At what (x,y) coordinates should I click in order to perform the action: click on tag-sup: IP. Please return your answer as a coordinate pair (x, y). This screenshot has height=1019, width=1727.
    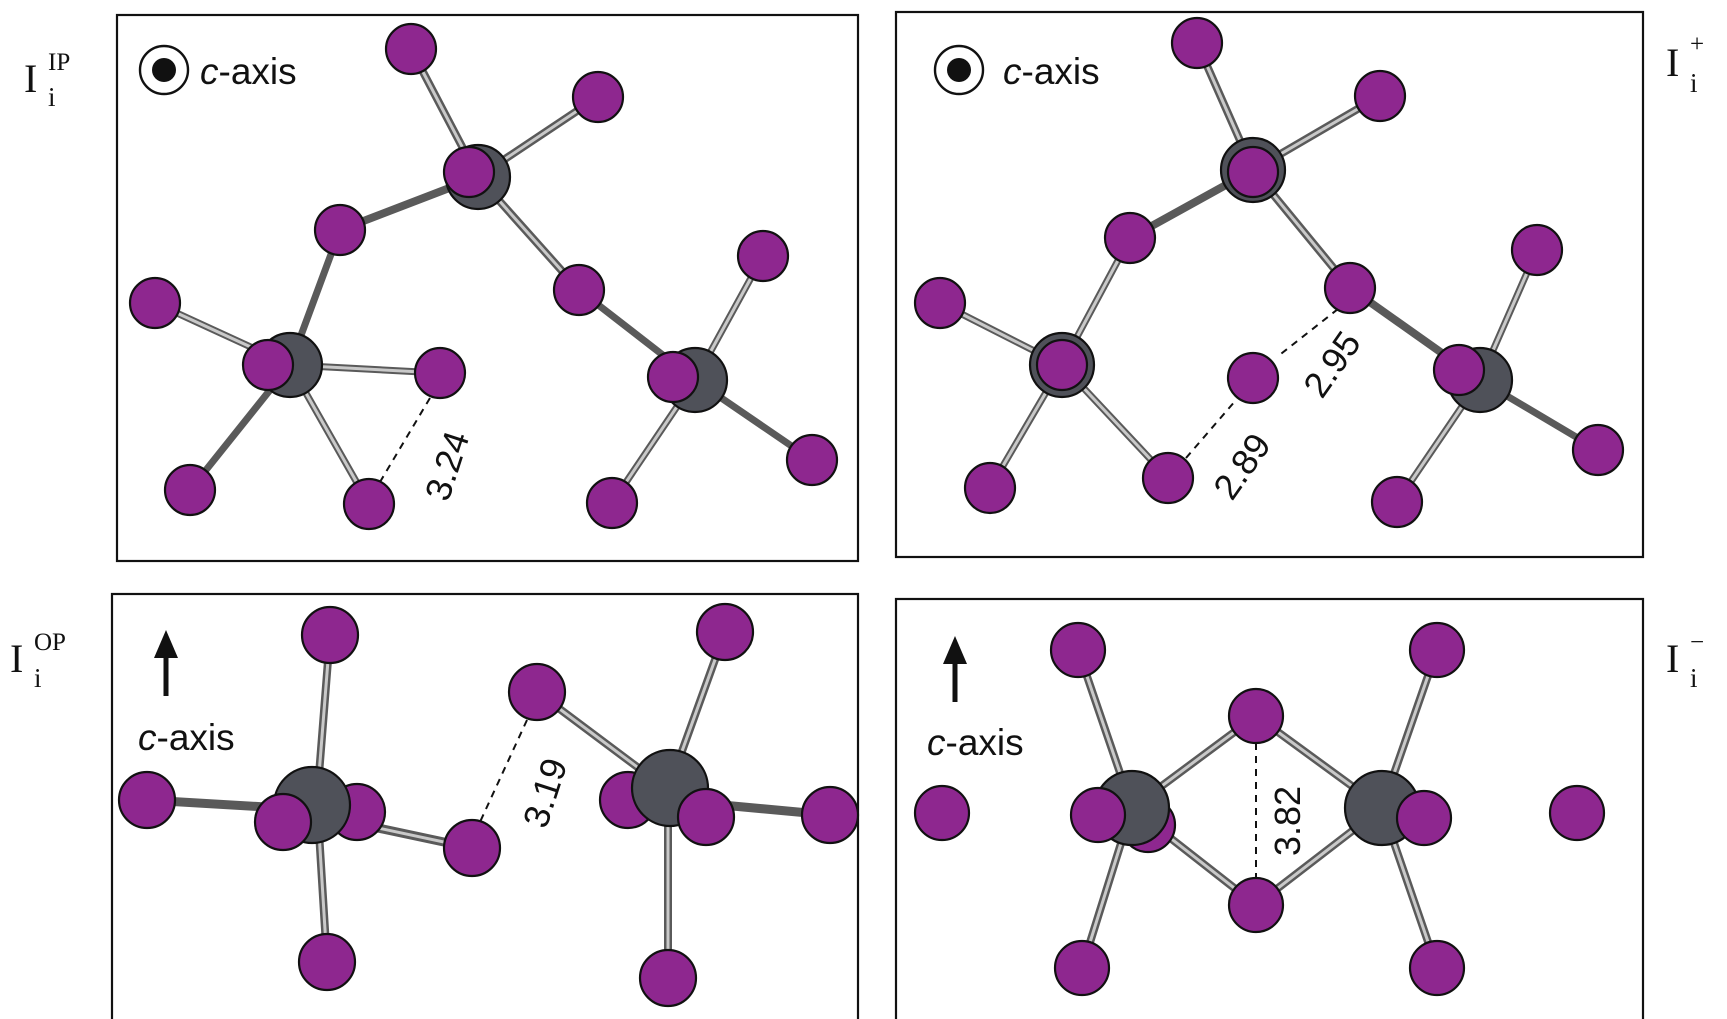
    Looking at the image, I should click on (59, 62).